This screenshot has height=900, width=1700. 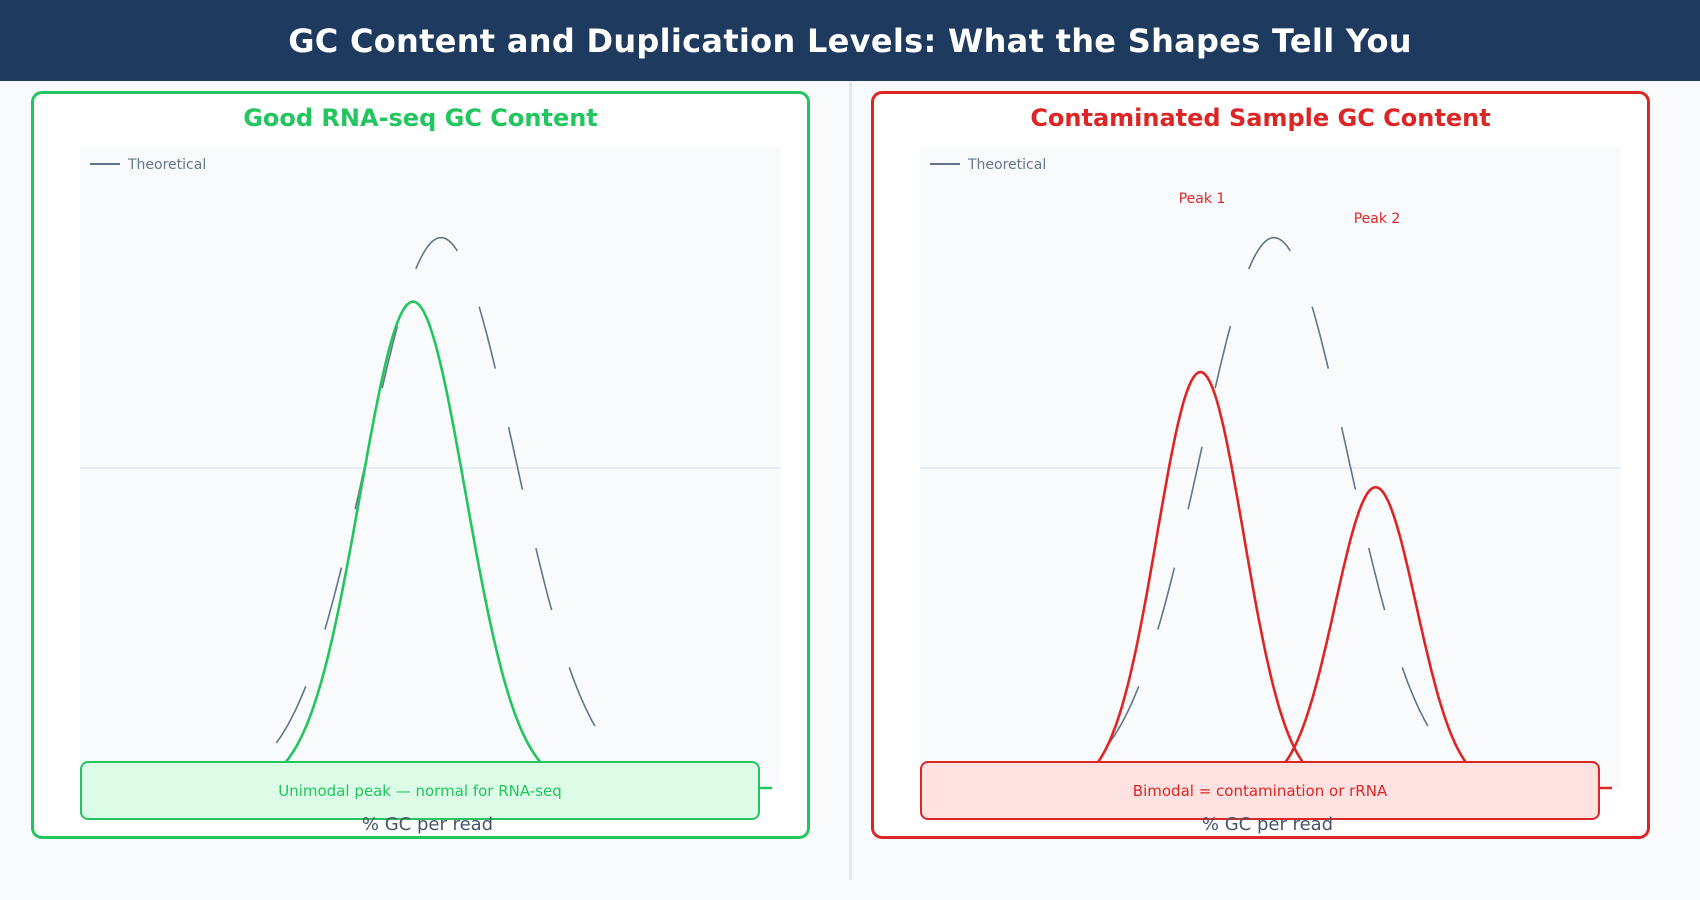 I want to click on panel-divider, so click(x=850, y=480).